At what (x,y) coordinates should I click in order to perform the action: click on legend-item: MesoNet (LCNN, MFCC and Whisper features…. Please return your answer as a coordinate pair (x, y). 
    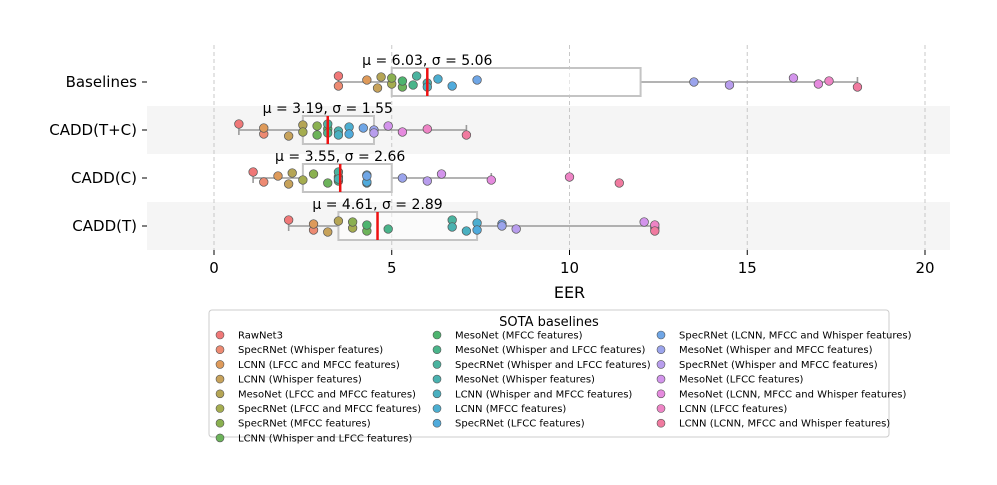
    Looking at the image, I should click on (781, 394).